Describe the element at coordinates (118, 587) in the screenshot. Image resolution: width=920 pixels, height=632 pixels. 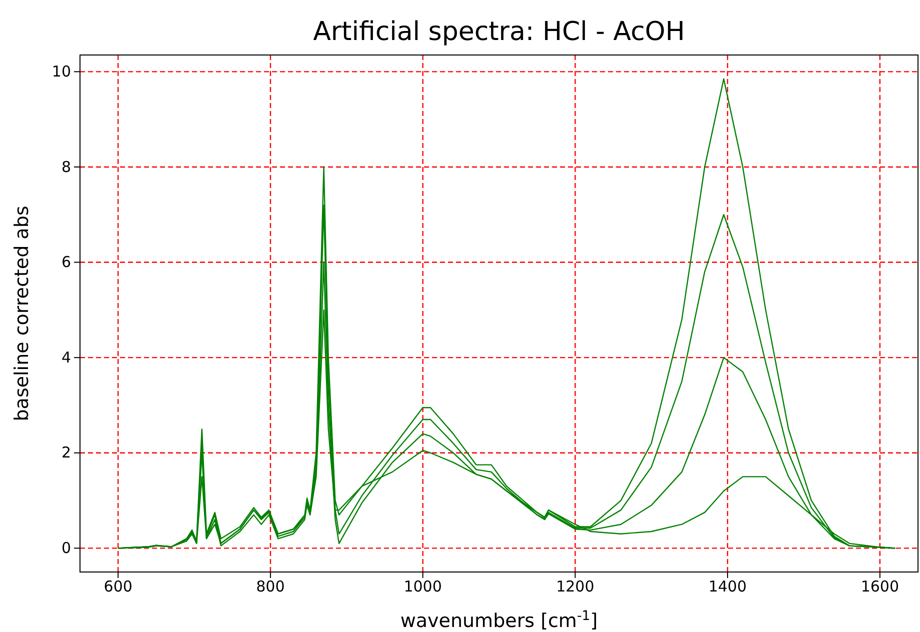
I see `x-tick-label: 600` at that location.